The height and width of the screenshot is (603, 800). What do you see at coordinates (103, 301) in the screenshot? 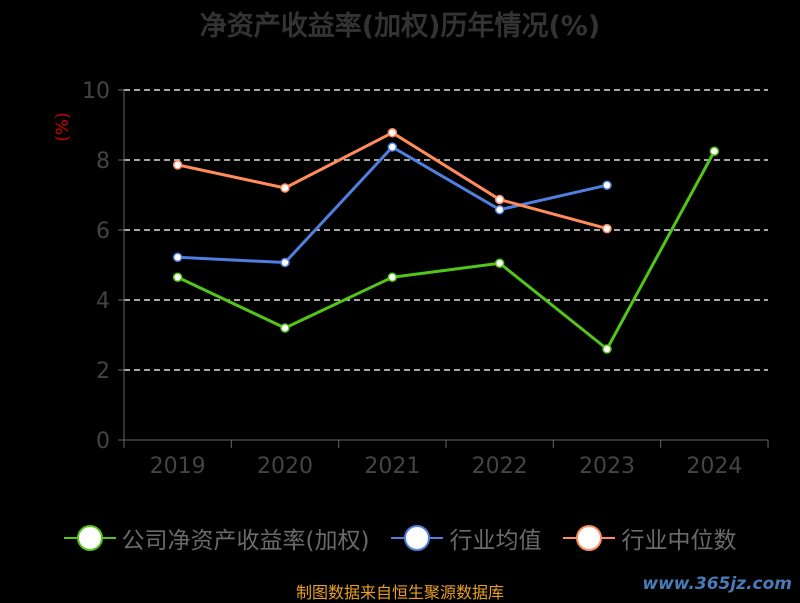
I see `y-tick-4: 4` at bounding box center [103, 301].